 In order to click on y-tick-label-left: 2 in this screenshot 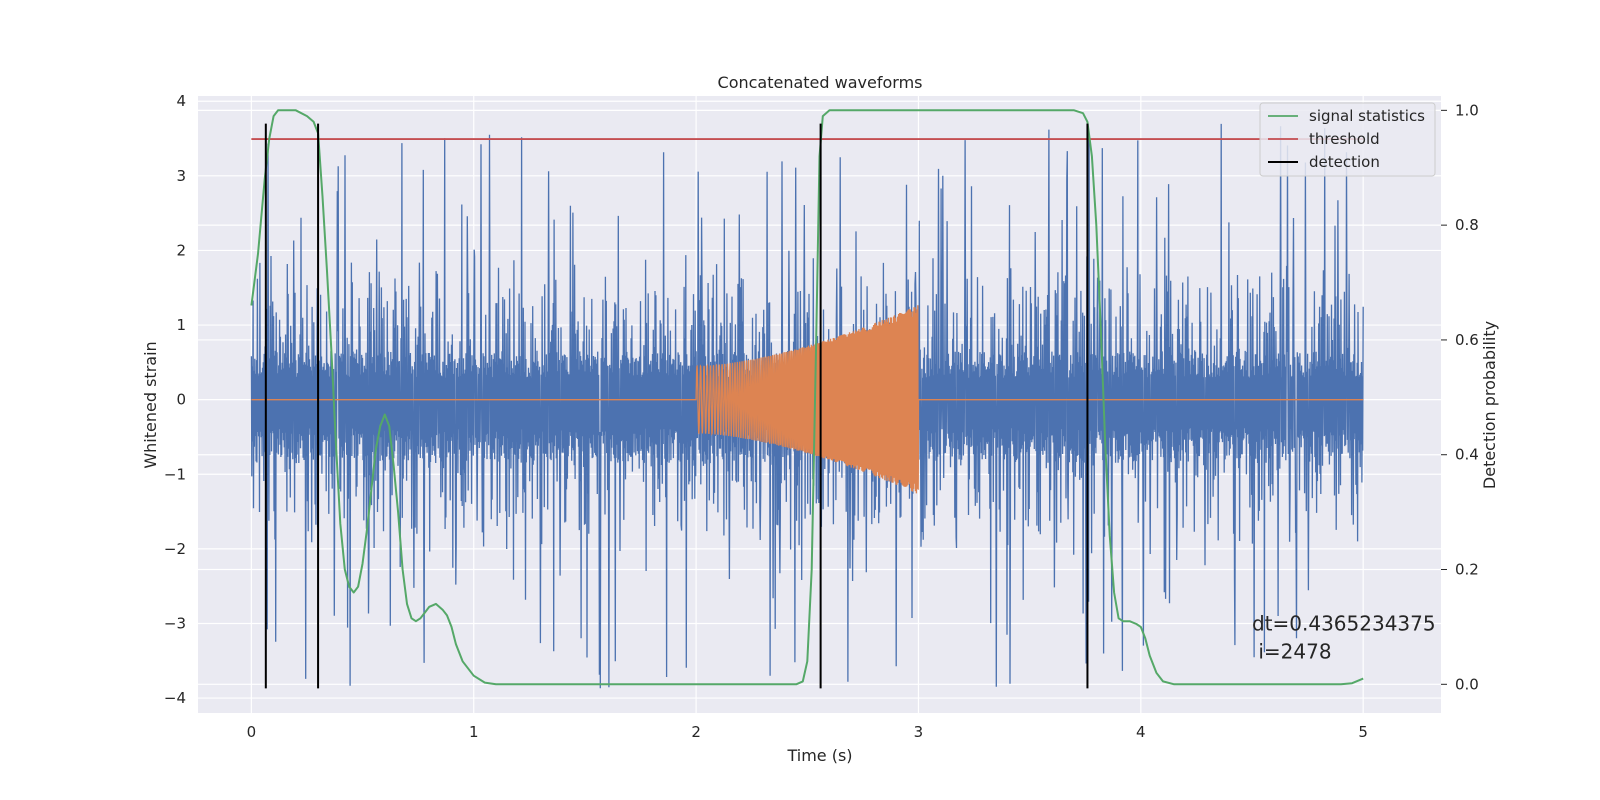, I will do `click(181, 250)`.